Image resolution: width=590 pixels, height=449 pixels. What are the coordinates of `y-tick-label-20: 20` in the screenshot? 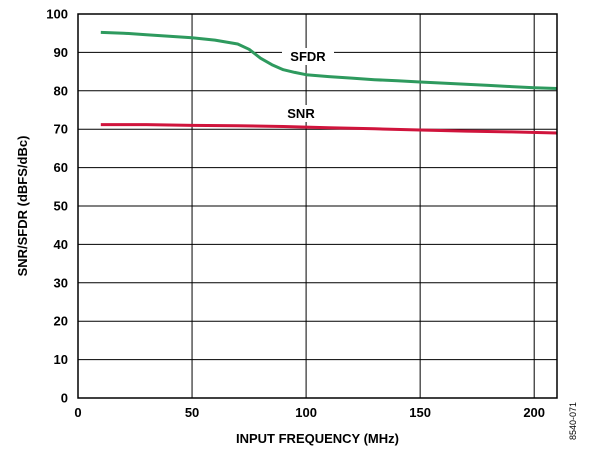 It's located at (61, 321).